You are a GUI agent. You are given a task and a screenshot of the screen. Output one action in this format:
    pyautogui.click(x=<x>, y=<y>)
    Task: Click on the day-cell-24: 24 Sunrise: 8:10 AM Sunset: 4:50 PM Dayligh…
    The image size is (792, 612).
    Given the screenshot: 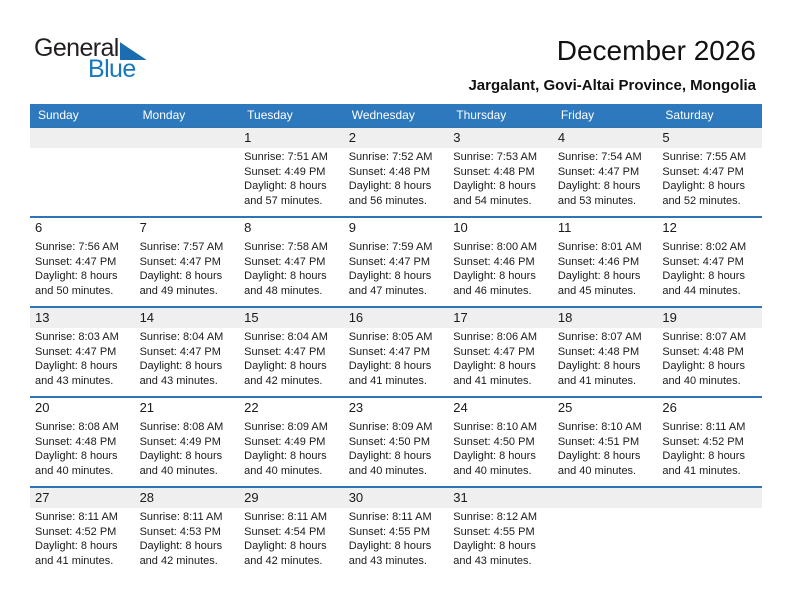 What is the action you would take?
    pyautogui.click(x=500, y=442)
    